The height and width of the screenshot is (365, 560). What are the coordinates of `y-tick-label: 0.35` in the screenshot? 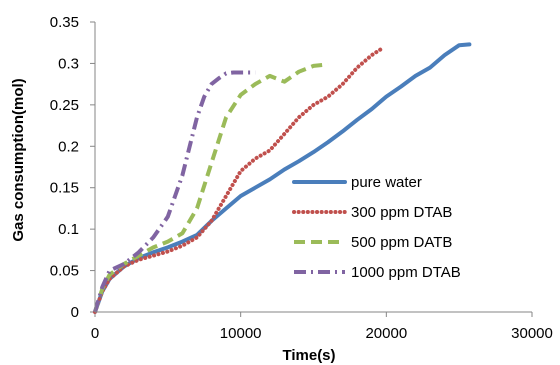 It's located at (64, 22).